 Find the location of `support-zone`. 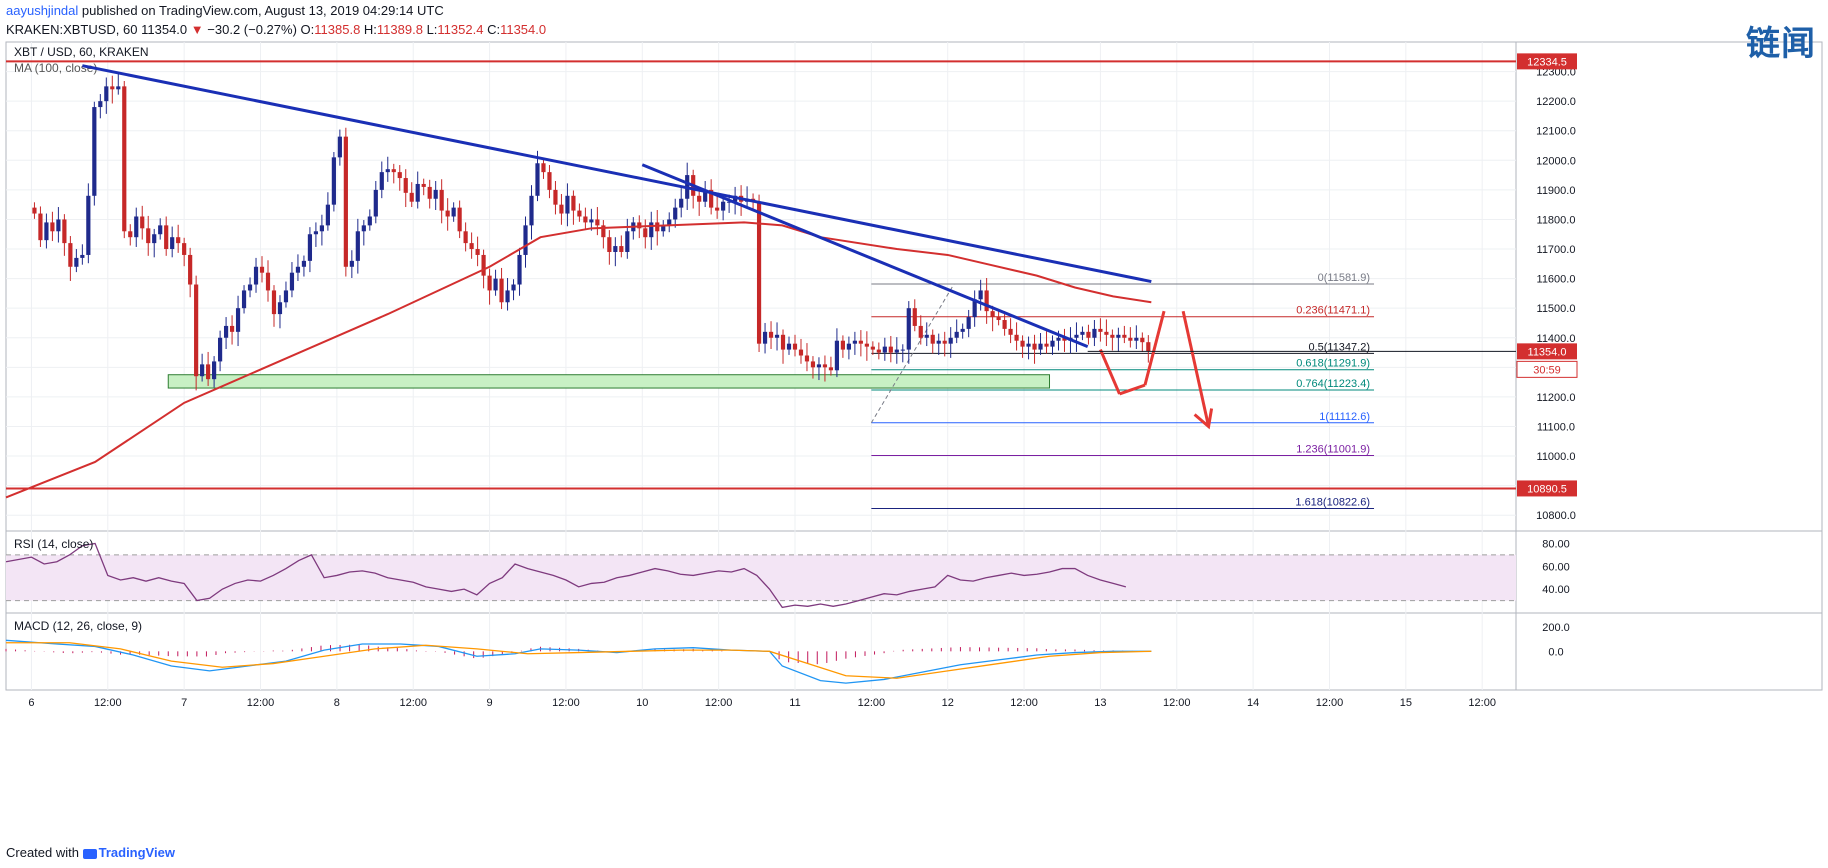

support-zone is located at coordinates (609, 381).